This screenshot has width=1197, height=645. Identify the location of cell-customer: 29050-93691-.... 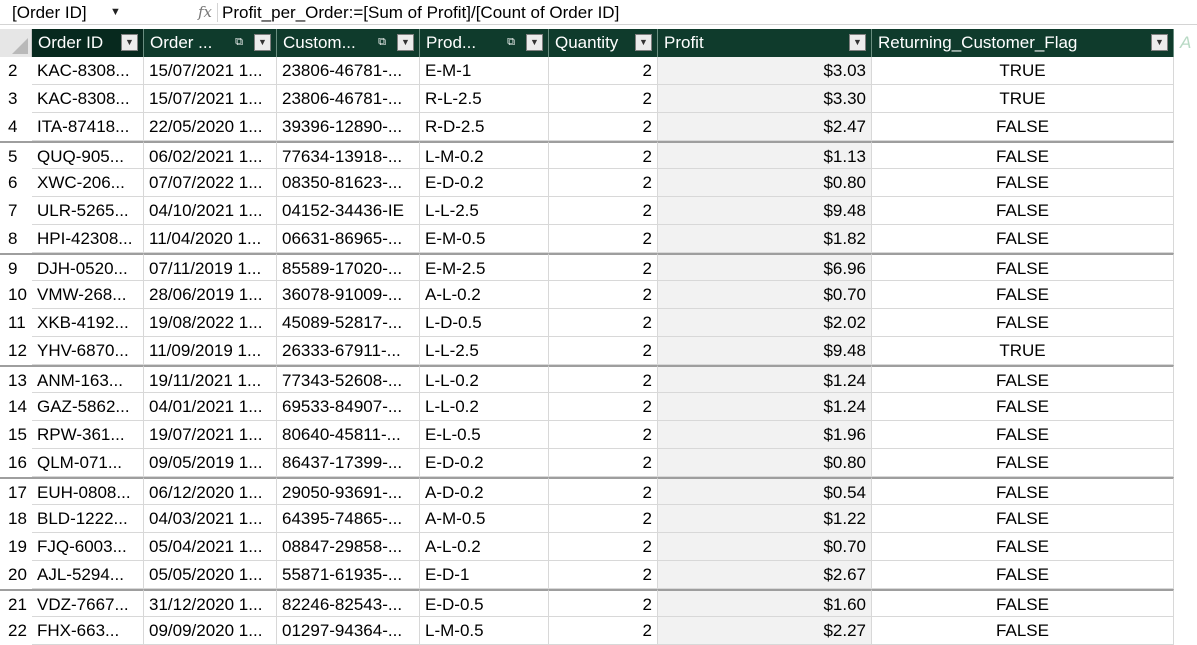
(348, 491).